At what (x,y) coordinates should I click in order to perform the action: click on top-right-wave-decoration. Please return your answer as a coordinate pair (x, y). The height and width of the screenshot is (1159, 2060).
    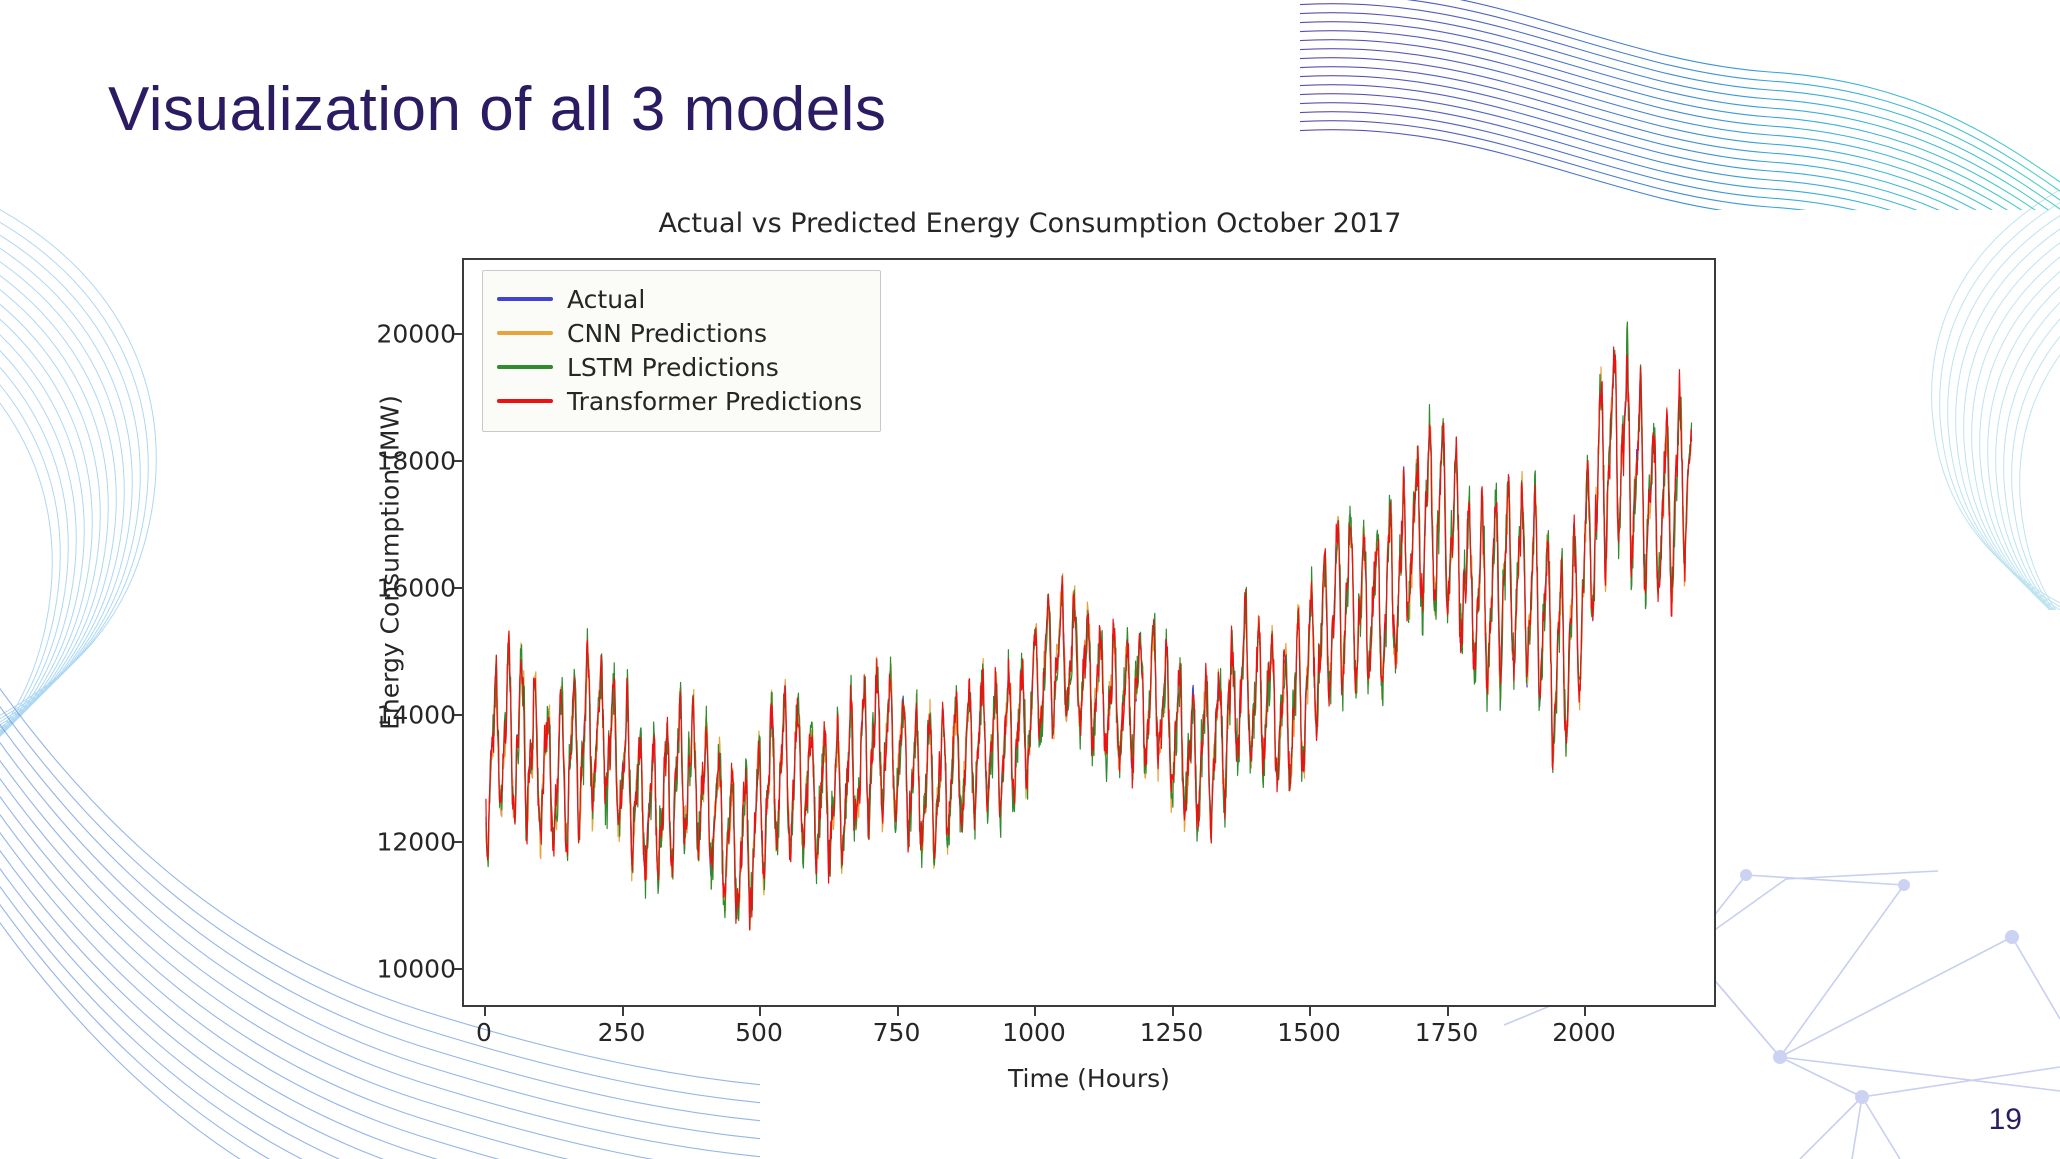
    Looking at the image, I should click on (1680, 105).